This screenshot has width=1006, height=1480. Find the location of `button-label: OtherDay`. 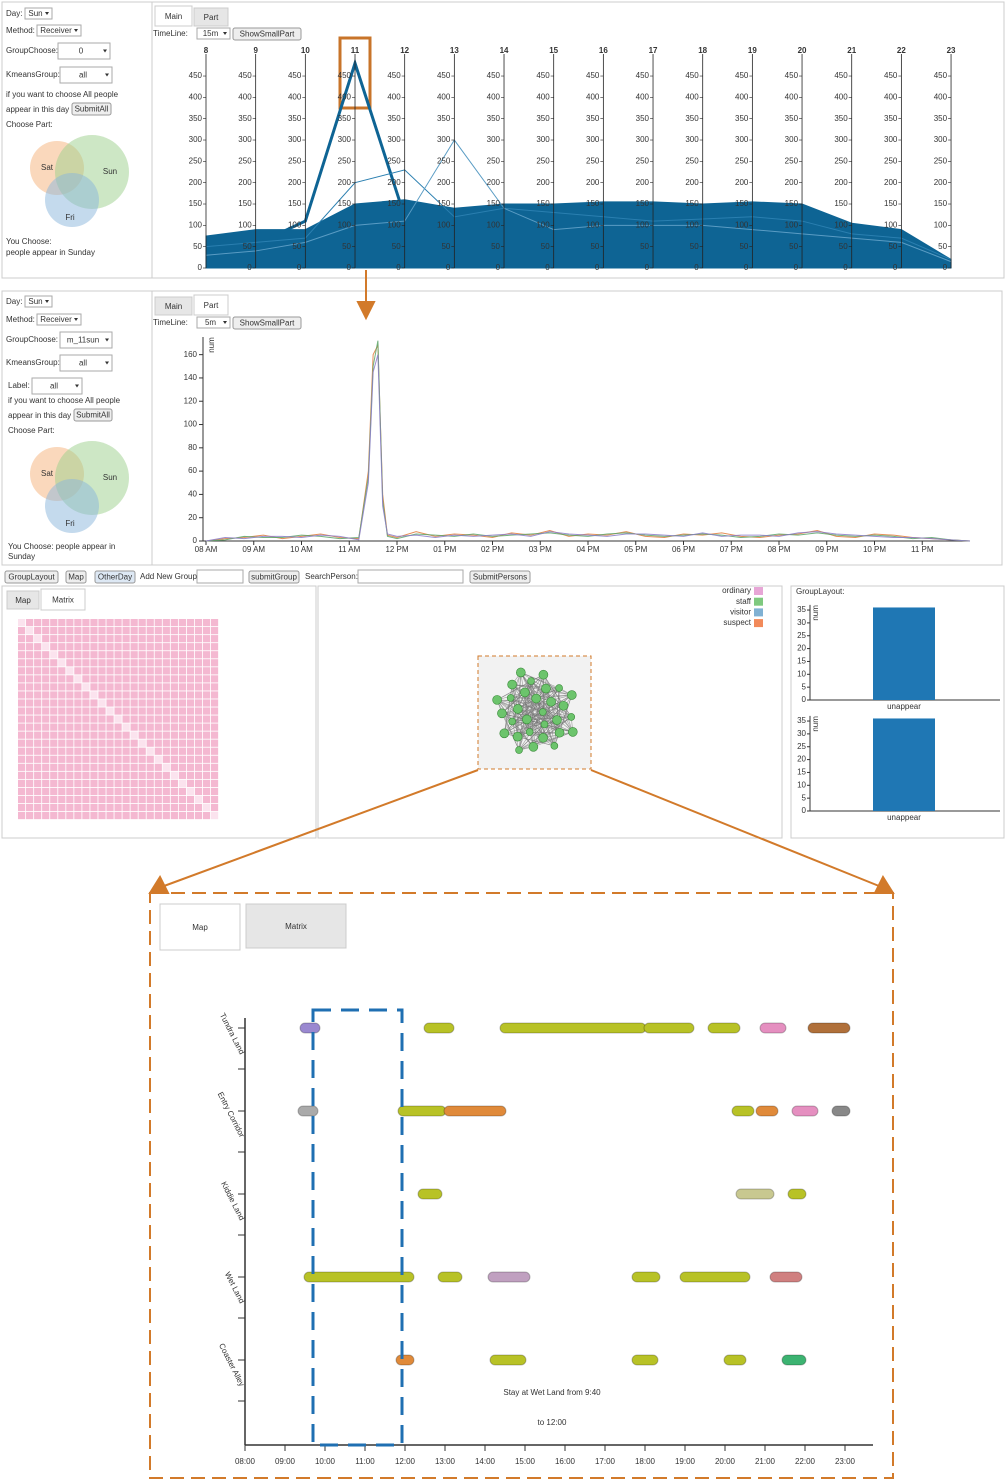

button-label: OtherDay is located at coordinates (115, 577).